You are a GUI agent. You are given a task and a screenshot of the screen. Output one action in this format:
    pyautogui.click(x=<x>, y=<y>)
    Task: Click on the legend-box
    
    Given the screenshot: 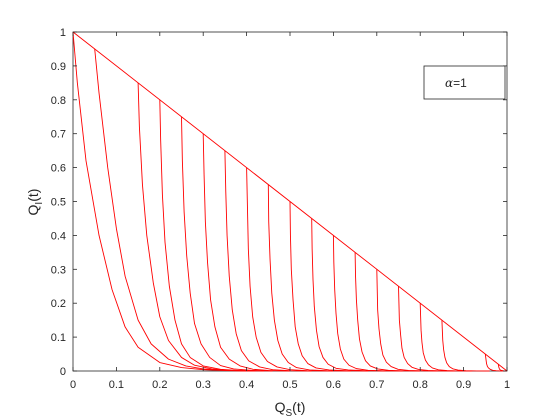 What is the action you would take?
    pyautogui.click(x=464, y=82)
    